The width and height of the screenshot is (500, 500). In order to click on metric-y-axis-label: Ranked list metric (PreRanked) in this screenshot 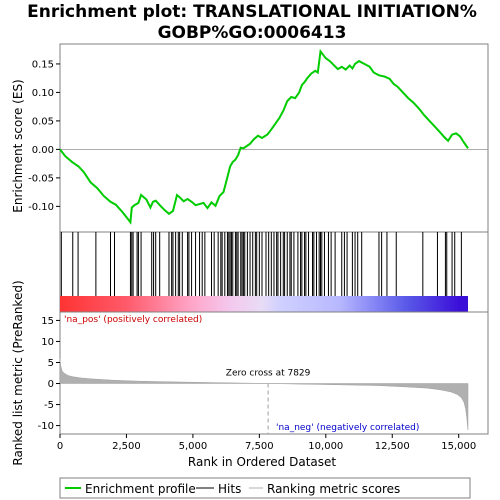, I will do `click(18, 372)`.